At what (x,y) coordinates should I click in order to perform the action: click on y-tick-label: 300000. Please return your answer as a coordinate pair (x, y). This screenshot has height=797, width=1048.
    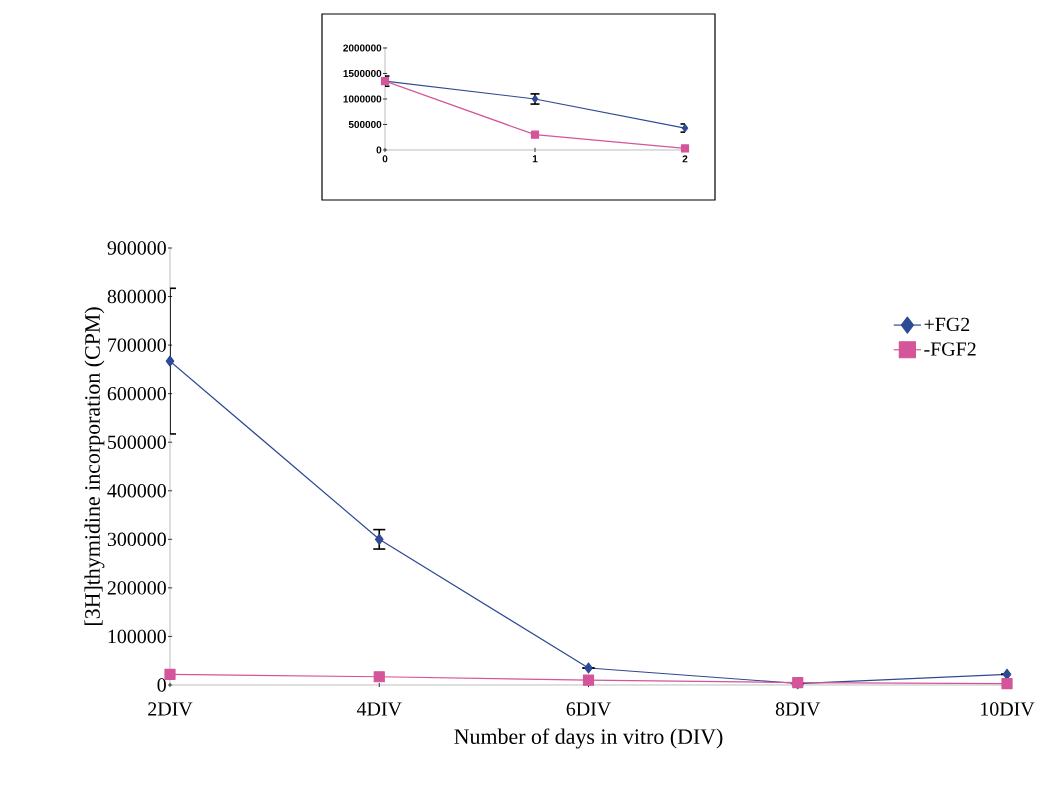
    Looking at the image, I should click on (136, 539).